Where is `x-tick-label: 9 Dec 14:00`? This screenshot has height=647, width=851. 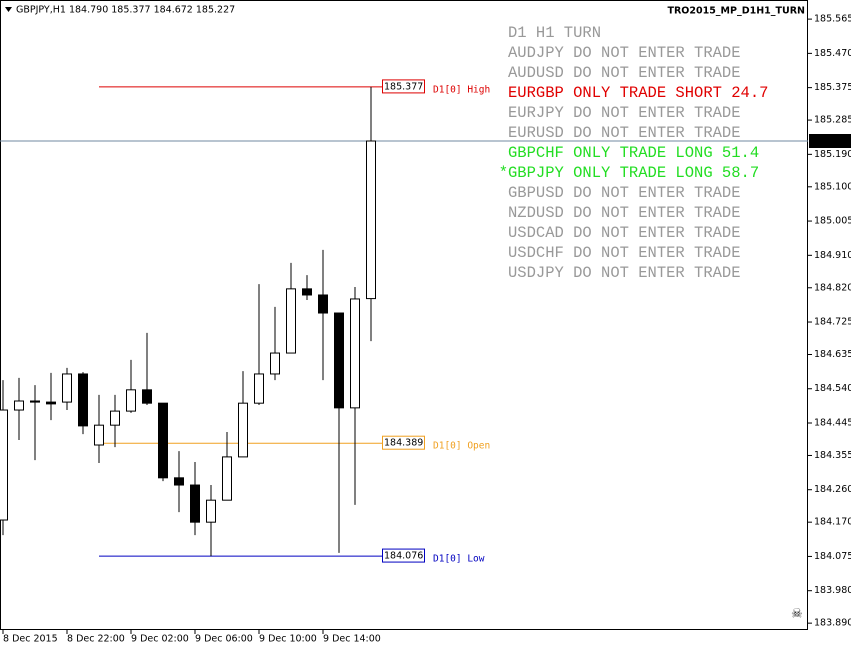
x-tick-label: 9 Dec 14:00 is located at coordinates (352, 639).